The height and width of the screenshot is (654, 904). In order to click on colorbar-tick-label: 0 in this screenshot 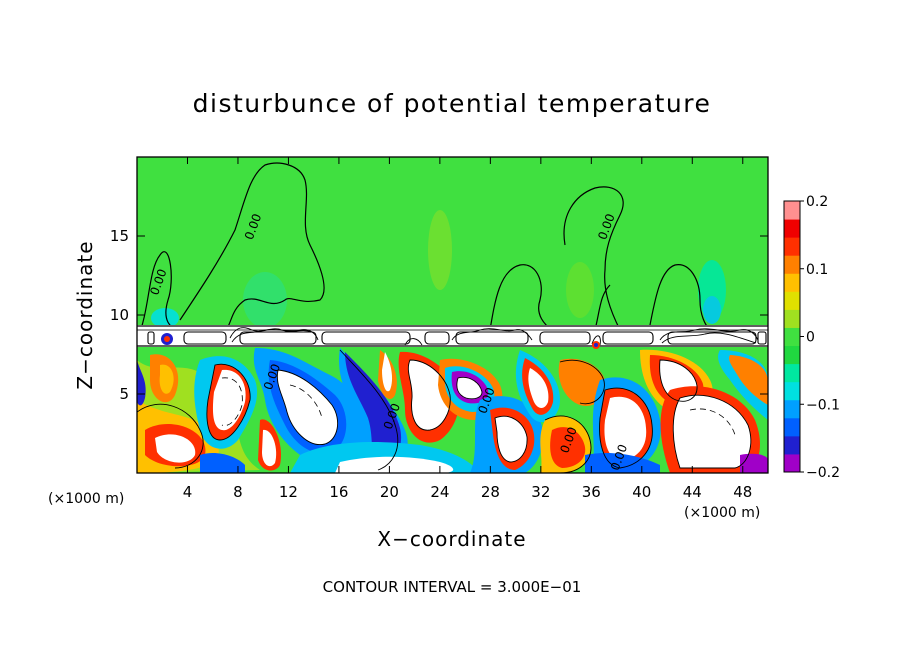, I will do `click(810, 338)`.